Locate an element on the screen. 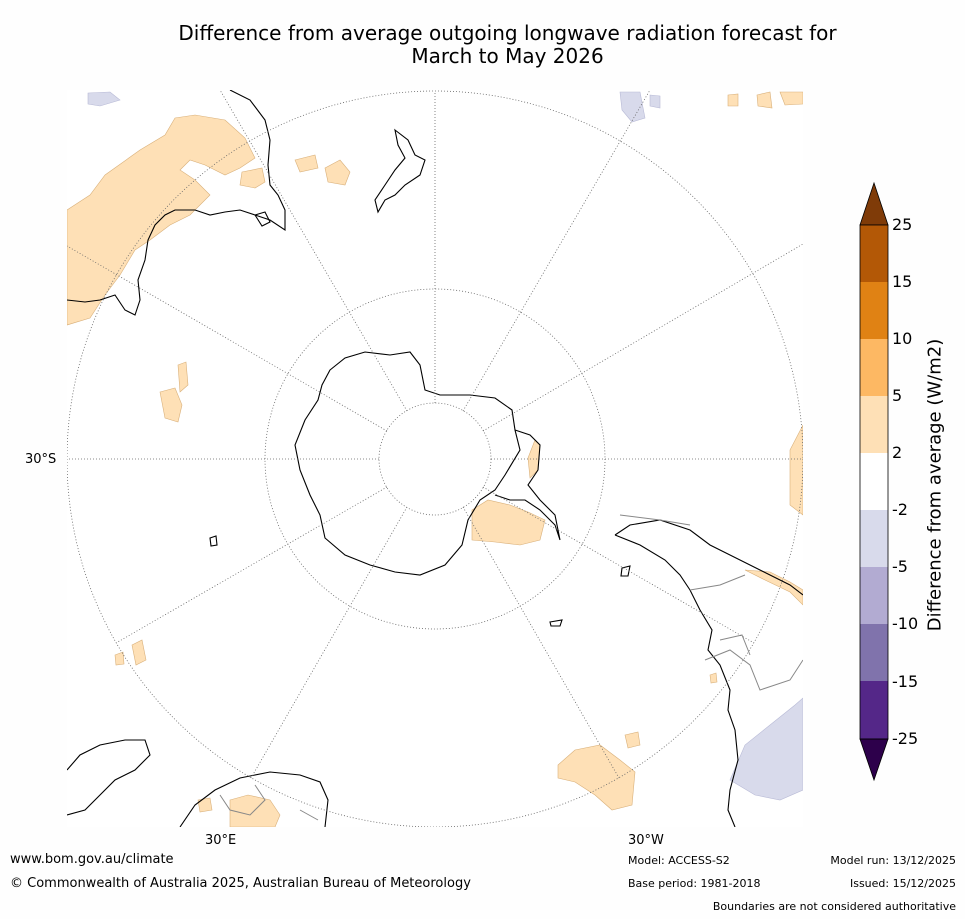 This screenshot has width=965, height=919. anomaly-region-atlantic-small is located at coordinates (632, 740).